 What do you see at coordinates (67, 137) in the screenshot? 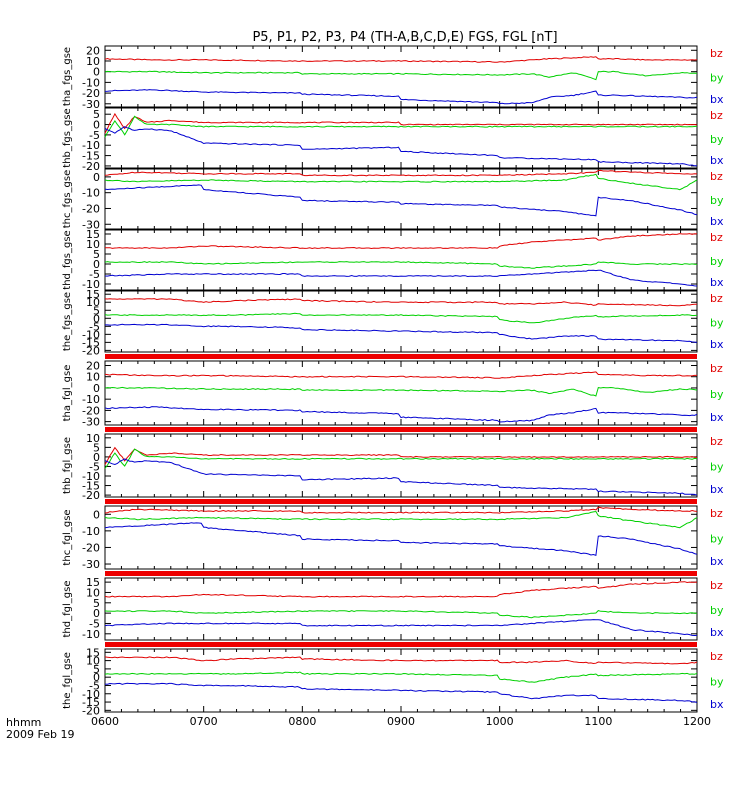
I see `y-axis-label: thb_fgs_gse` at bounding box center [67, 137].